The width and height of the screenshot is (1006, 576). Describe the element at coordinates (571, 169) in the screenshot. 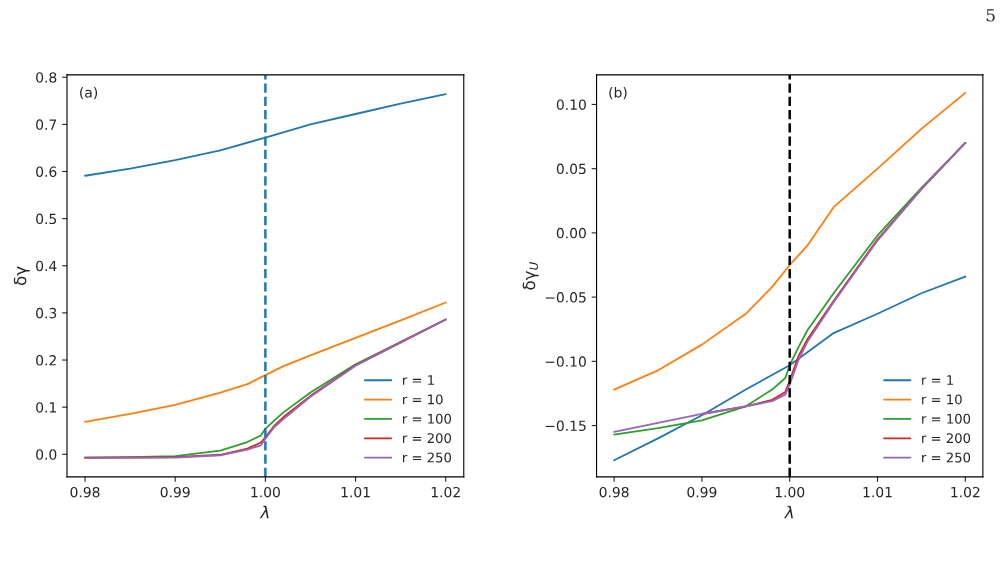

I see `y-tick-label: 0.05` at that location.